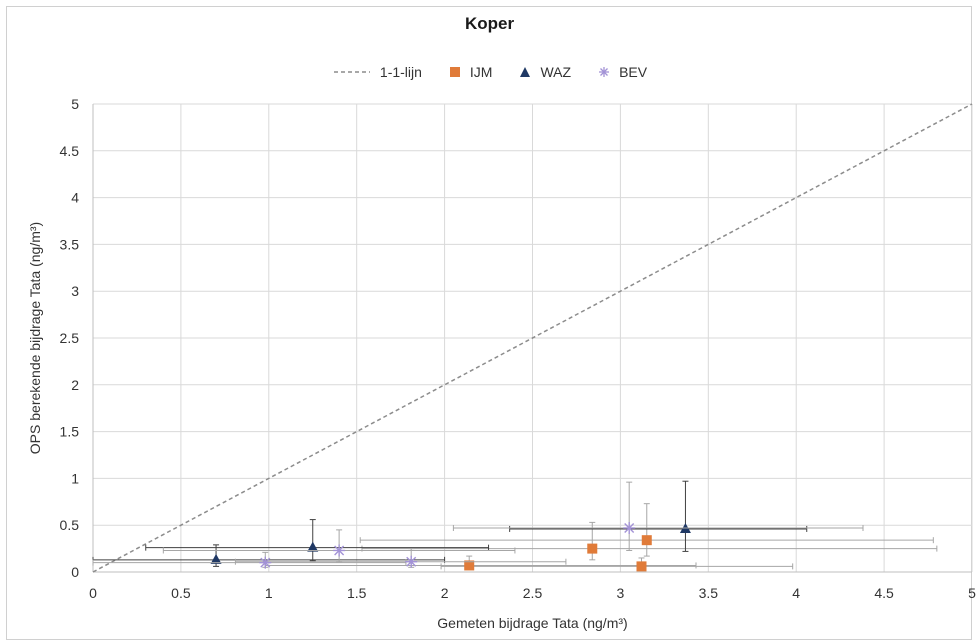 The image size is (979, 644). What do you see at coordinates (357, 593) in the screenshot?
I see `x-tick-label: 1.5` at bounding box center [357, 593].